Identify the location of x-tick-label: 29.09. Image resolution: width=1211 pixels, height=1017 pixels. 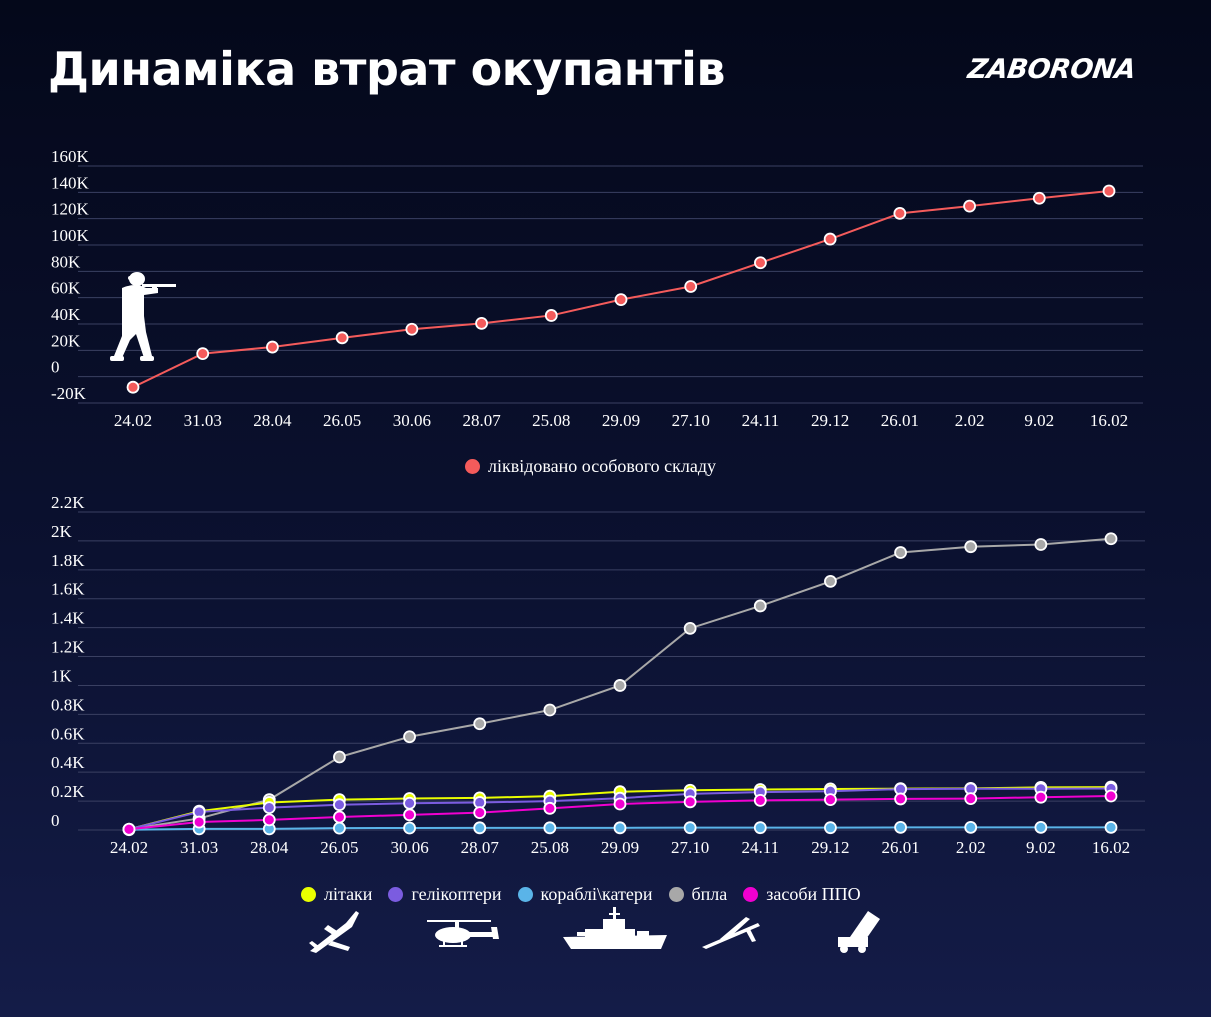
(620, 847).